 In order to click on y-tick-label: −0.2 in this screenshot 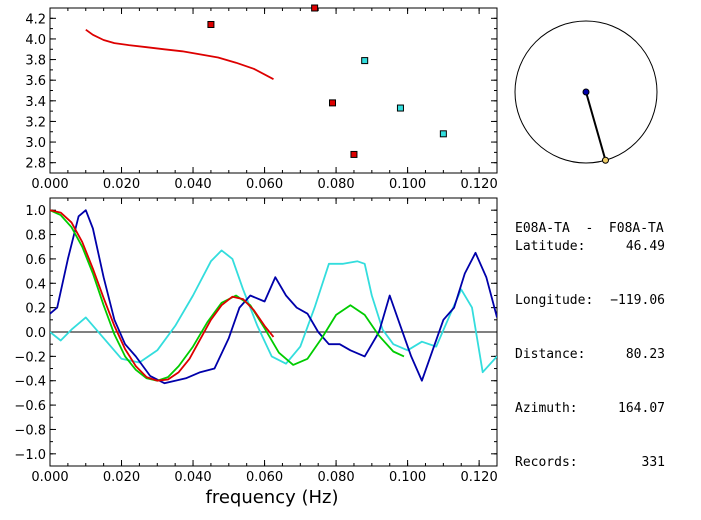, I will do `click(30, 357)`.